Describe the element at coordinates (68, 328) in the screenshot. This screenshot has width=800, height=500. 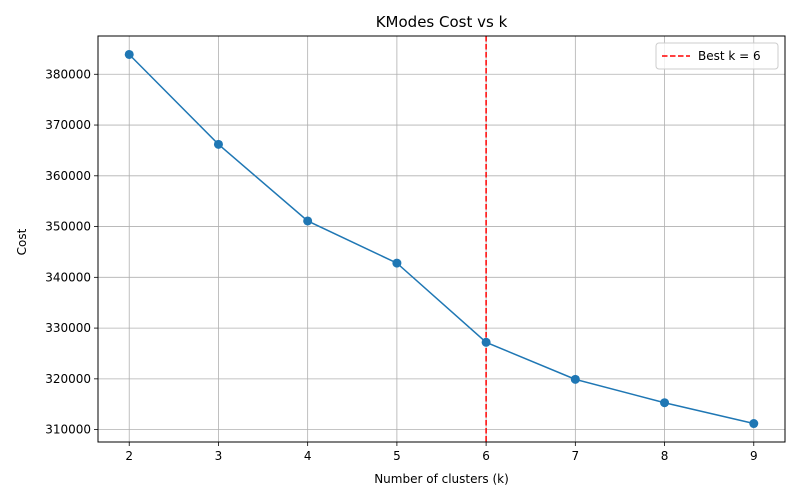
I see `y-tick-label: 330000` at that location.